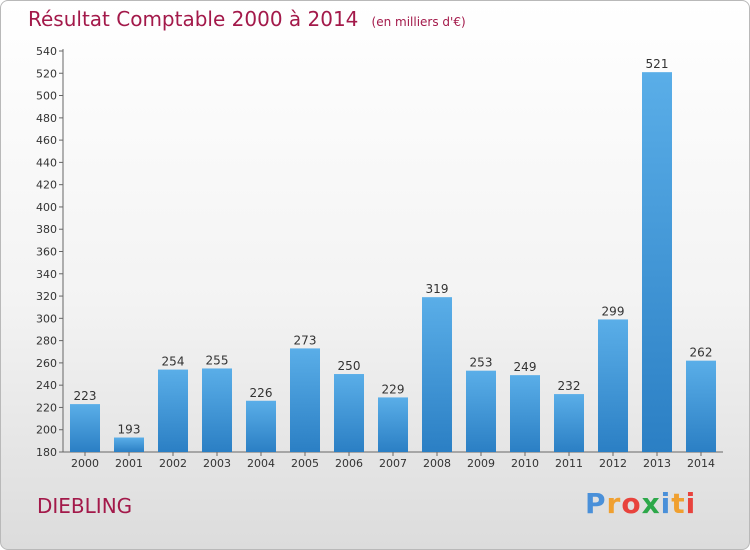  Describe the element at coordinates (657, 64) in the screenshot. I see `bar-value-label: 521` at that location.